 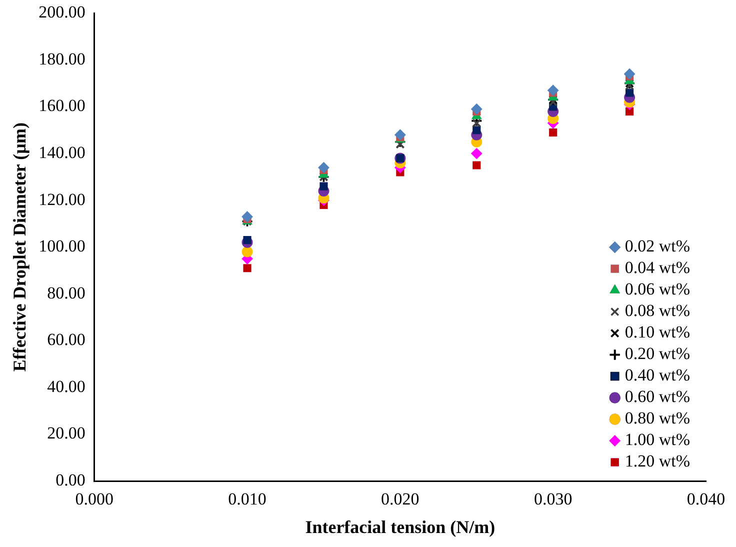 I want to click on legend-label: 0.40 wt%, so click(x=657, y=375).